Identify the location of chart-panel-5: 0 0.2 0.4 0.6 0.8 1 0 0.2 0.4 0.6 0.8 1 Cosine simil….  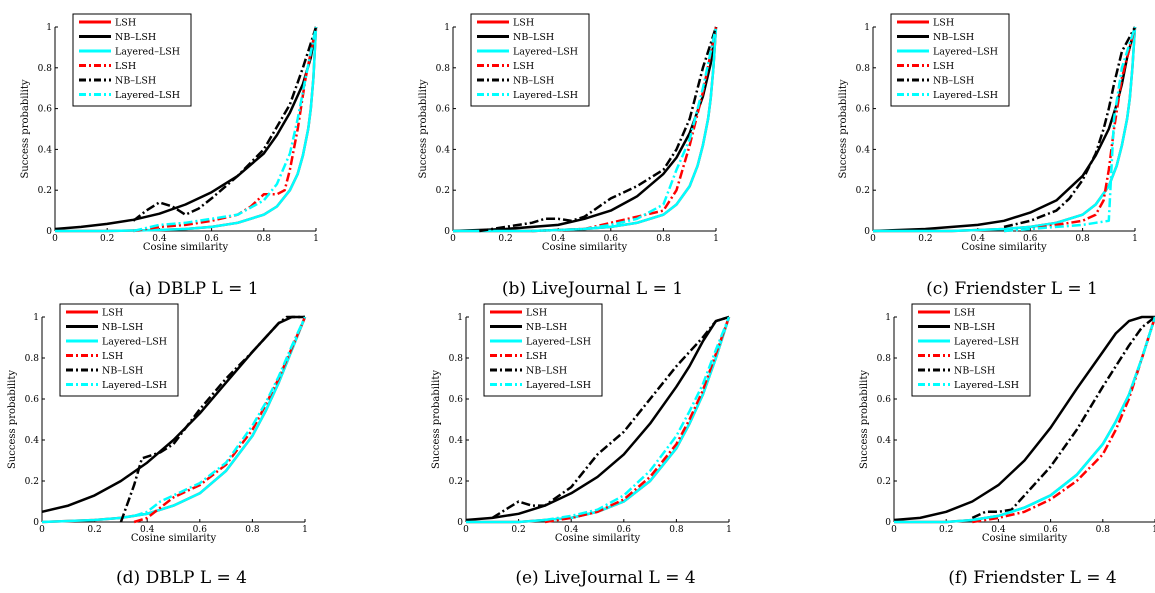
(581, 445).